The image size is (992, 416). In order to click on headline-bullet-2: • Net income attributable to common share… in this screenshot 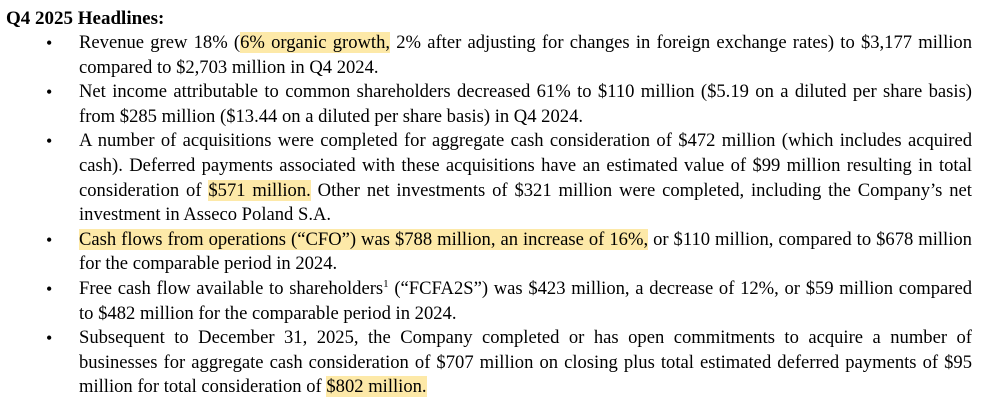, I will do `click(489, 104)`.